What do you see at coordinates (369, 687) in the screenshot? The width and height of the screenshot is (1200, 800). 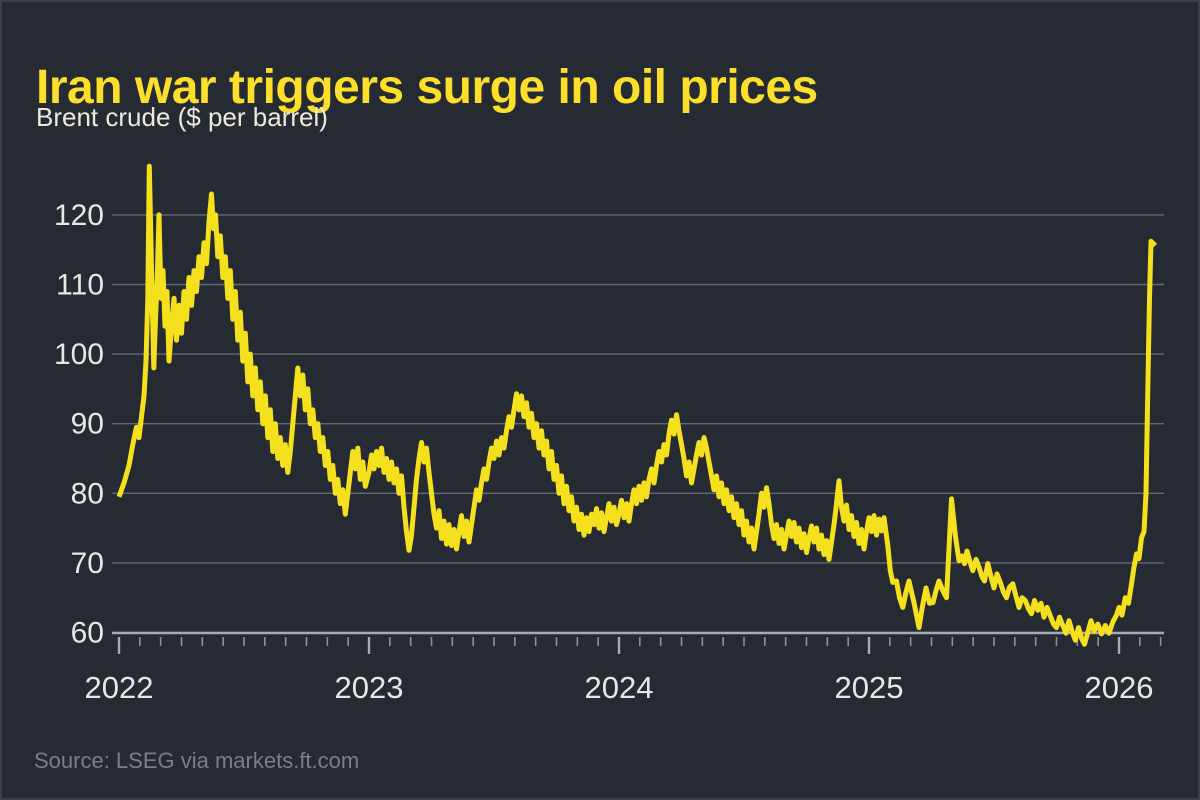 I see `x-axis-label-2023: 2023` at bounding box center [369, 687].